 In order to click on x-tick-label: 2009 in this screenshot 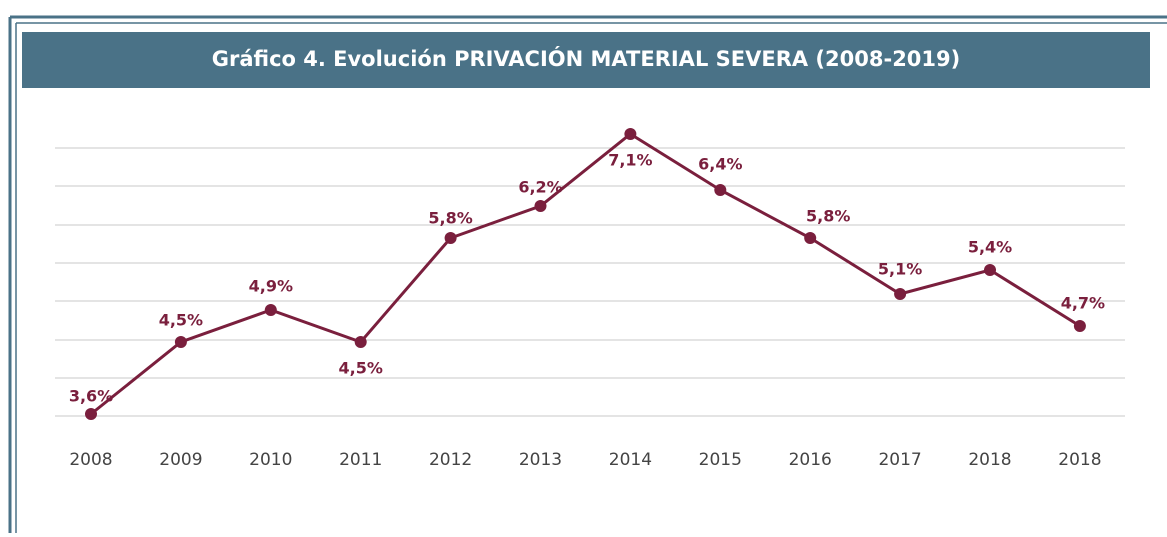, I will do `click(180, 460)`.